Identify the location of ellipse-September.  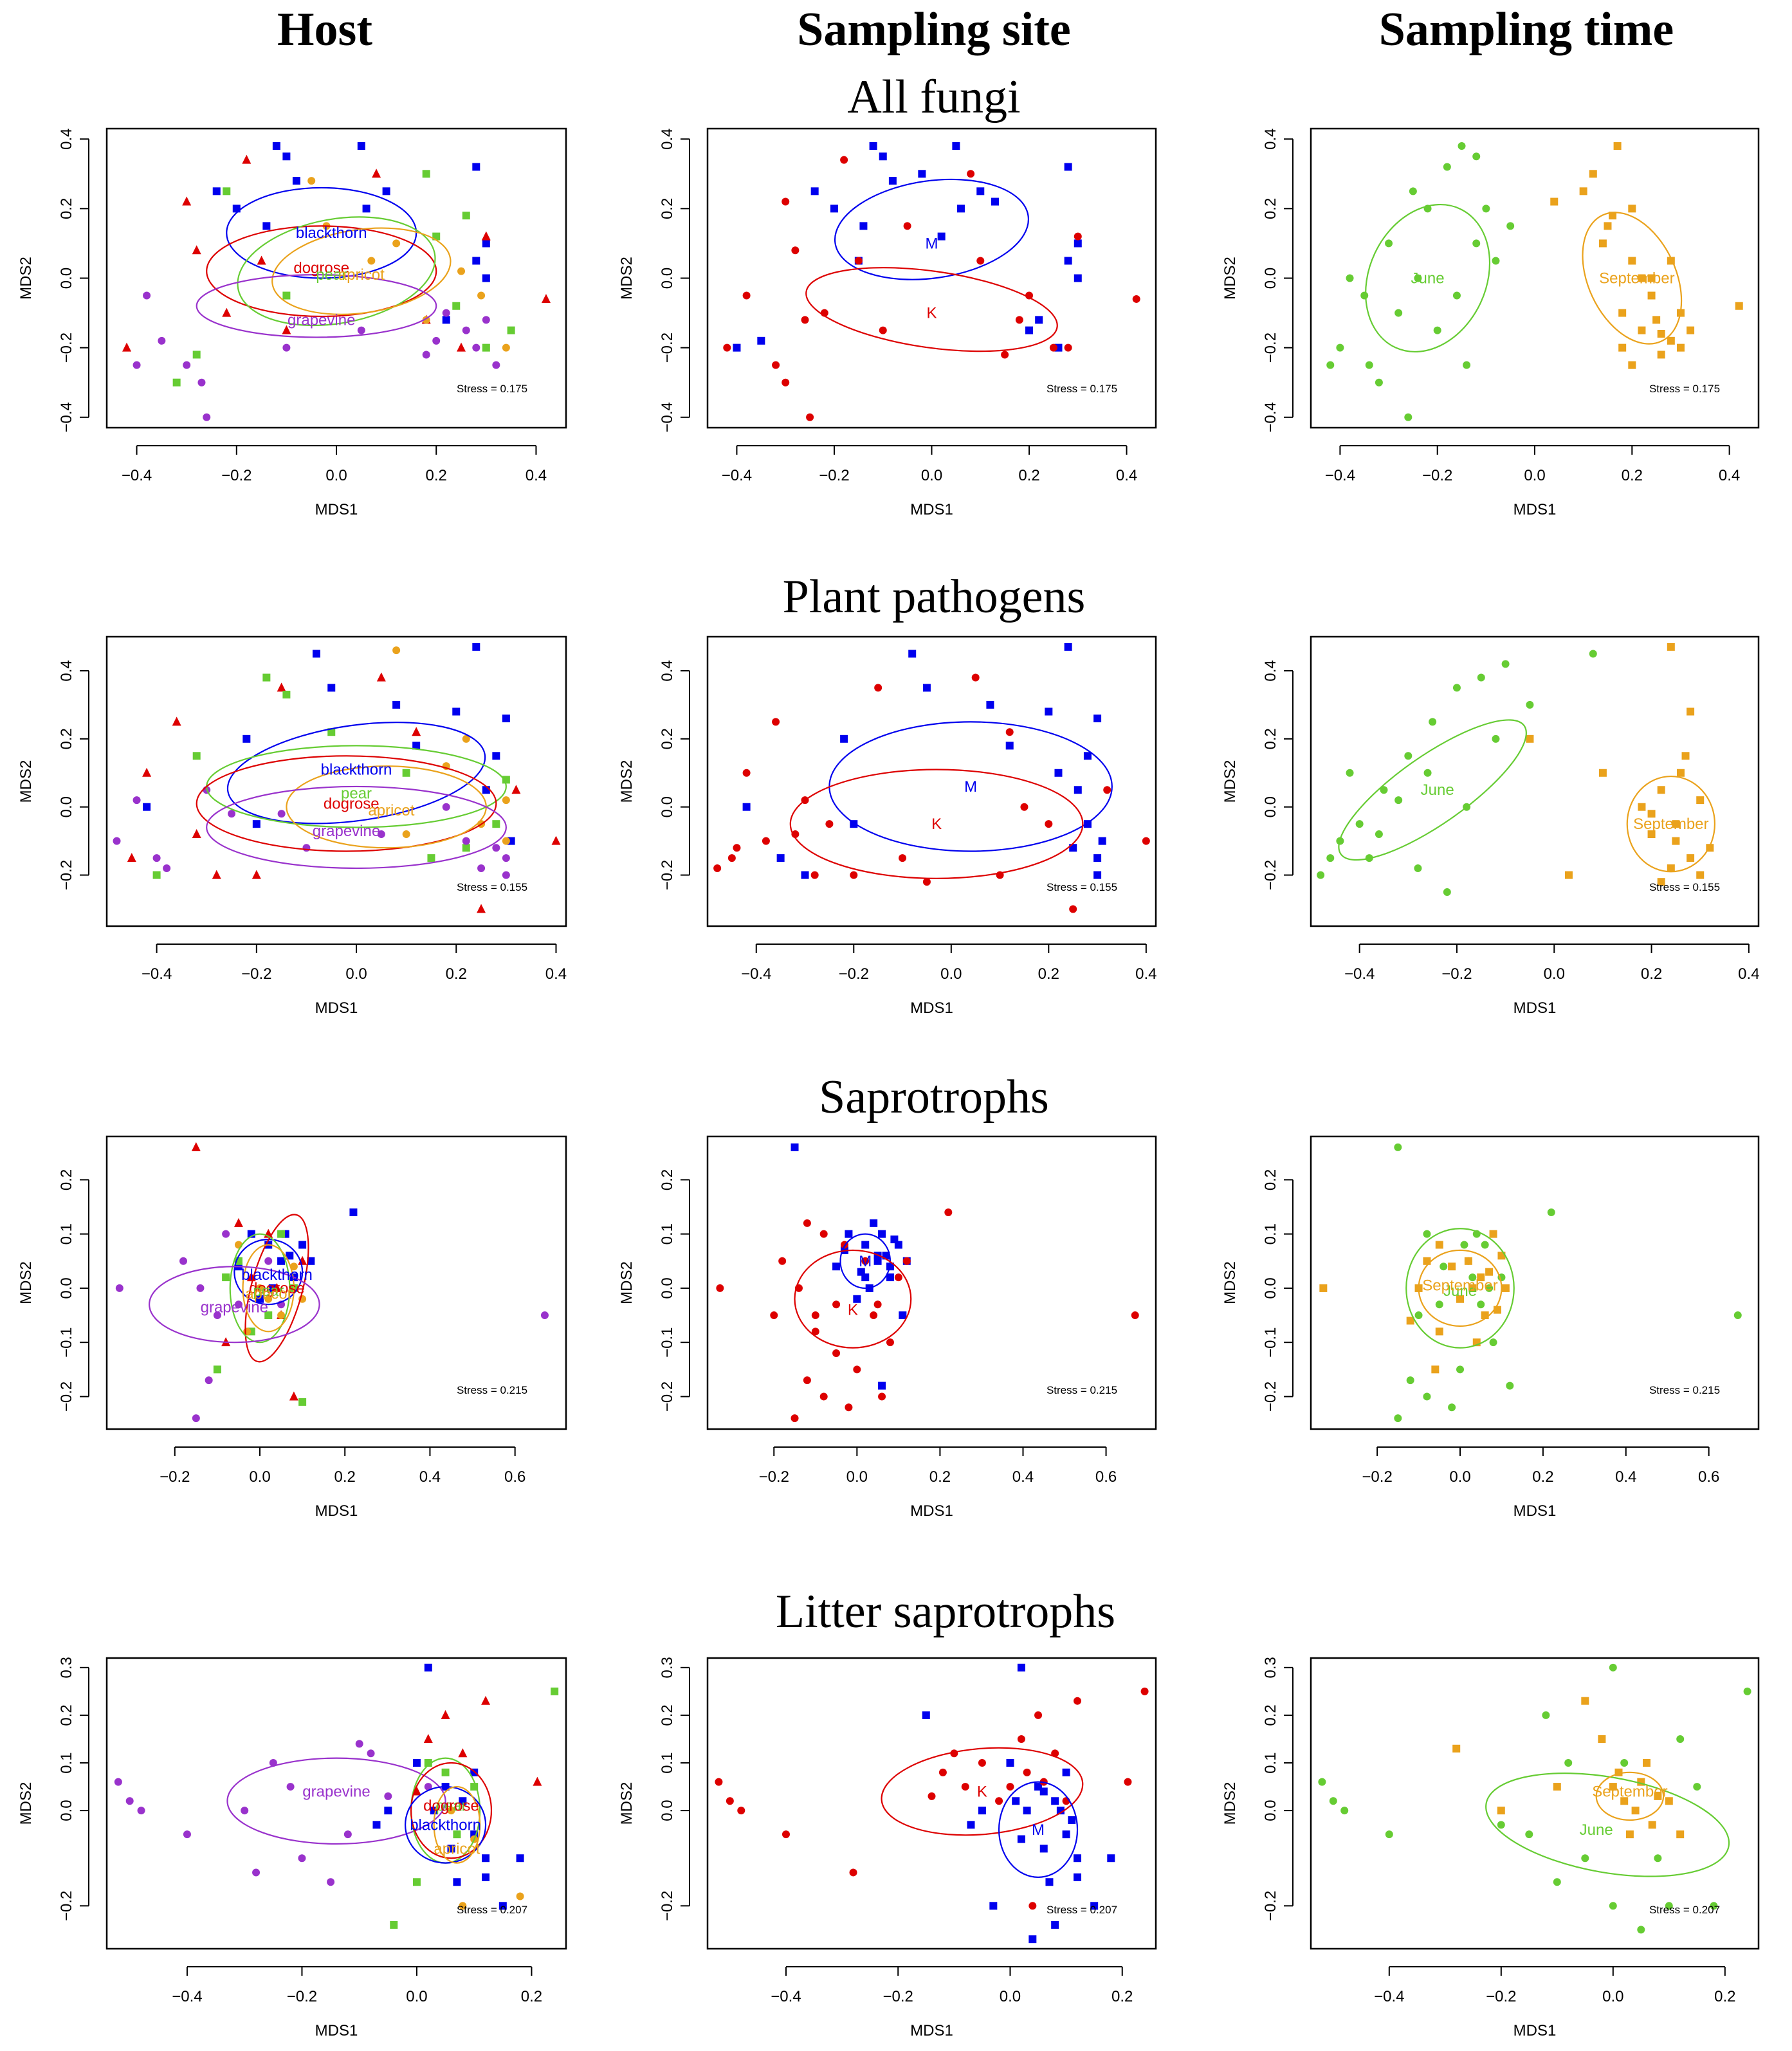
(1630, 1796).